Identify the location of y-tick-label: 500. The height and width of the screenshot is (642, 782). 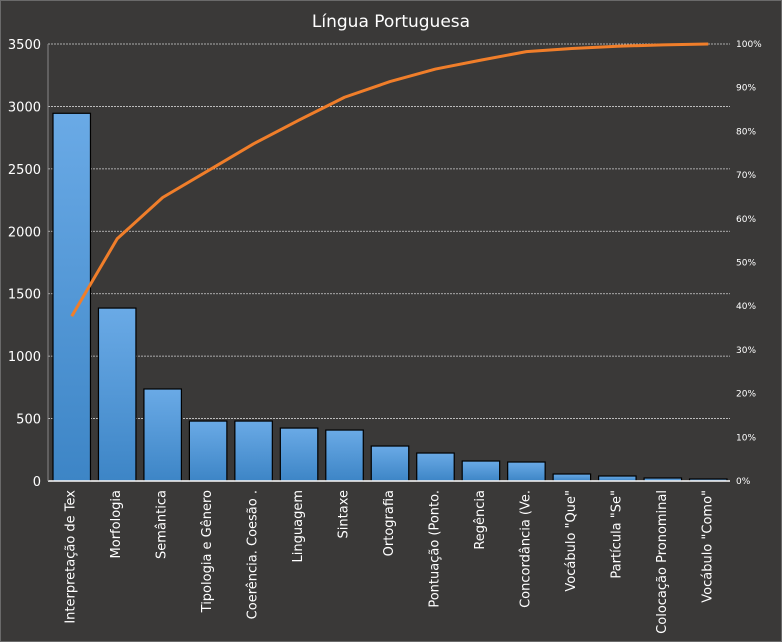
(28, 420).